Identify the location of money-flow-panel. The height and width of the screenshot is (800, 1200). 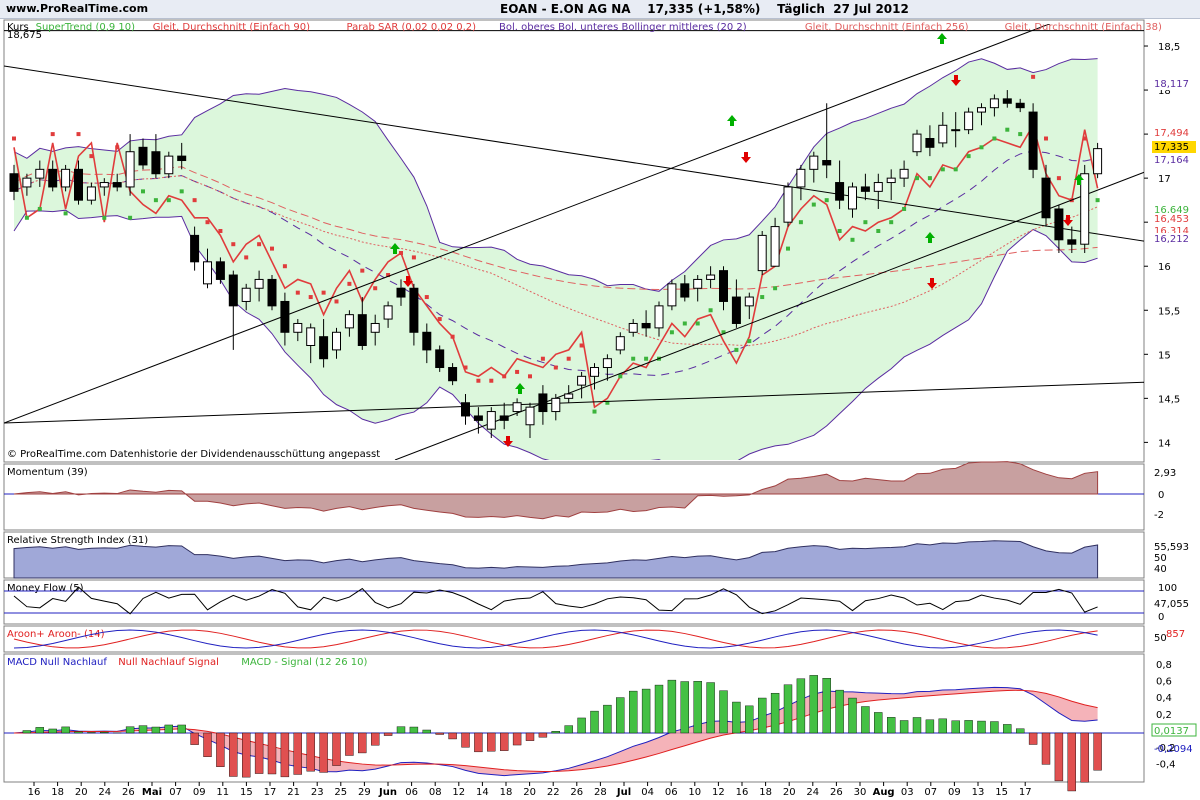
(574, 602).